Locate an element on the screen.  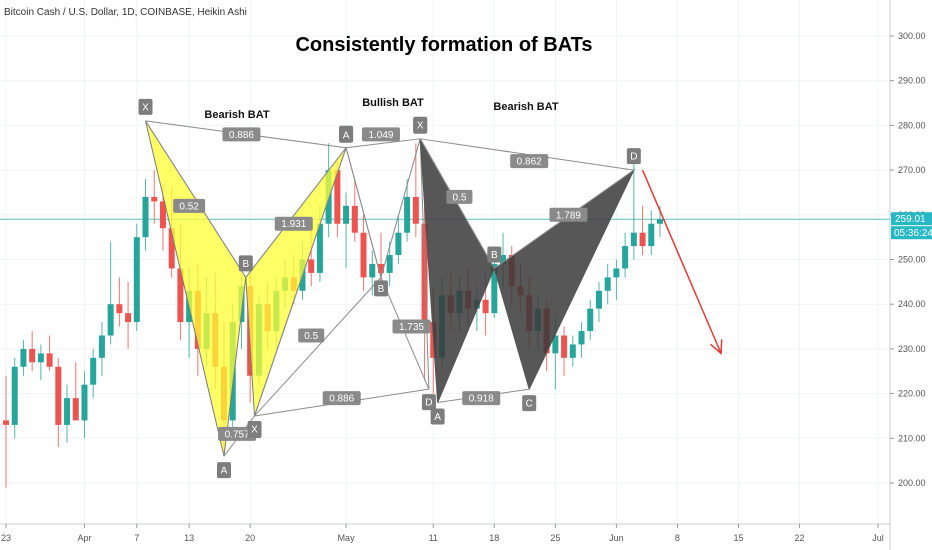
ratio-label: 0.757 is located at coordinates (237, 434).